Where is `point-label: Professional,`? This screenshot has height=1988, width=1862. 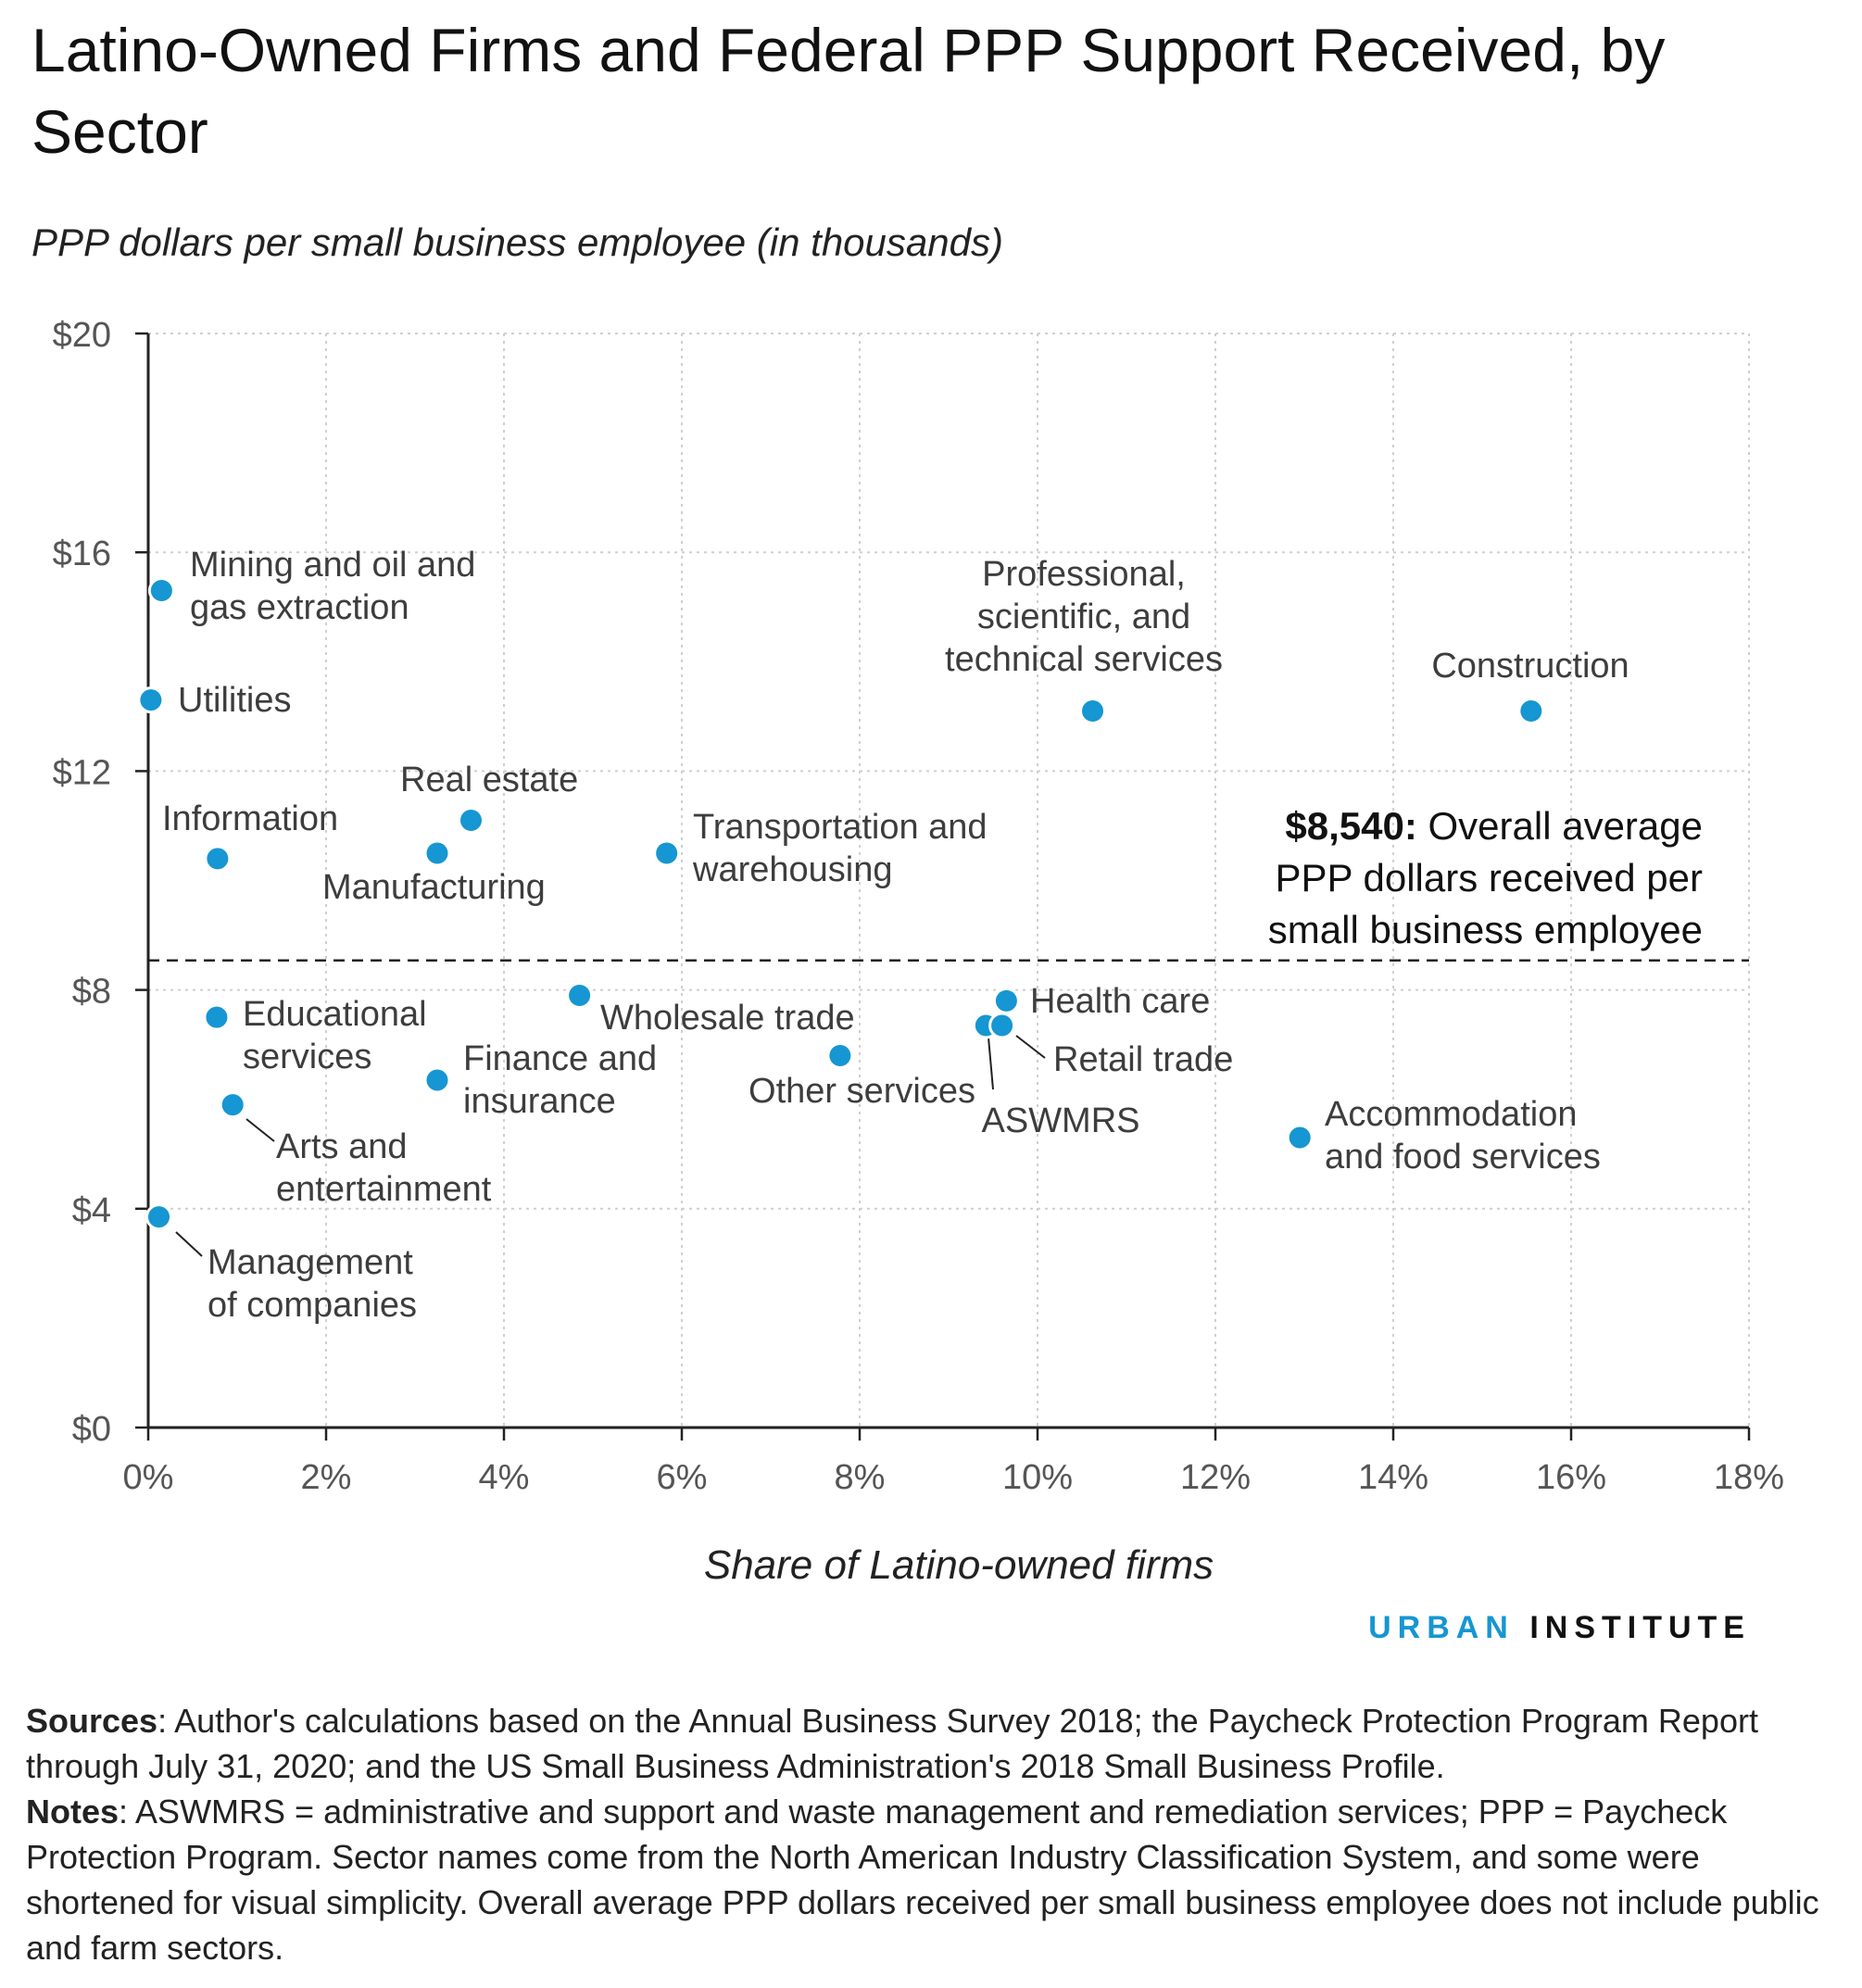 point-label: Professional, is located at coordinates (1084, 574).